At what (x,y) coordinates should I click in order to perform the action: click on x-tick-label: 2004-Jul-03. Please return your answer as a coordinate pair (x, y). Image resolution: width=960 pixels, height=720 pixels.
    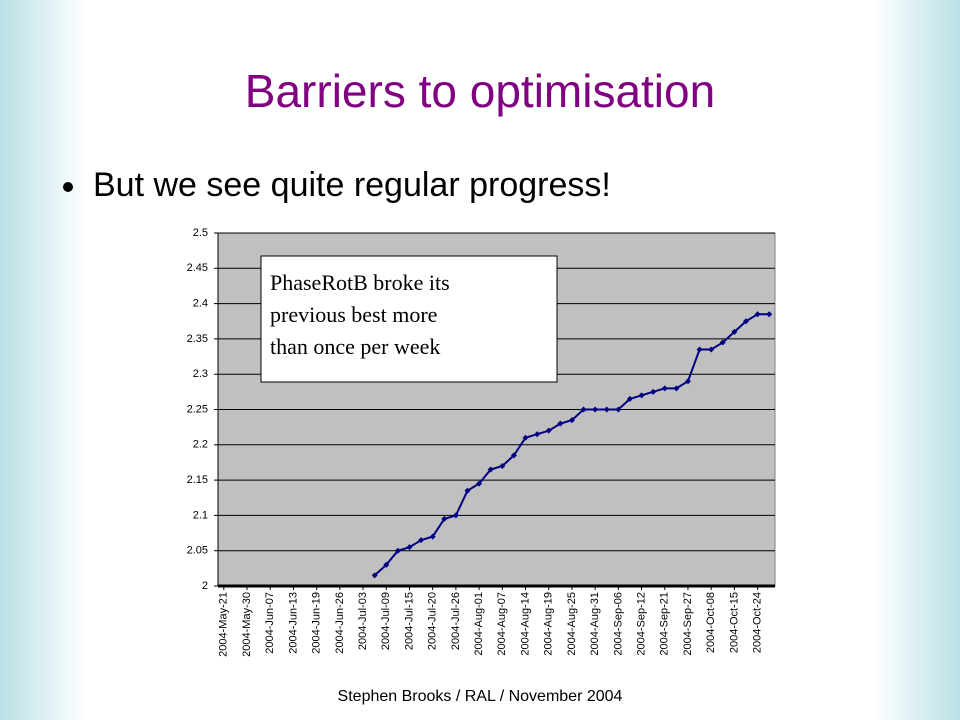
    Looking at the image, I should click on (363, 621).